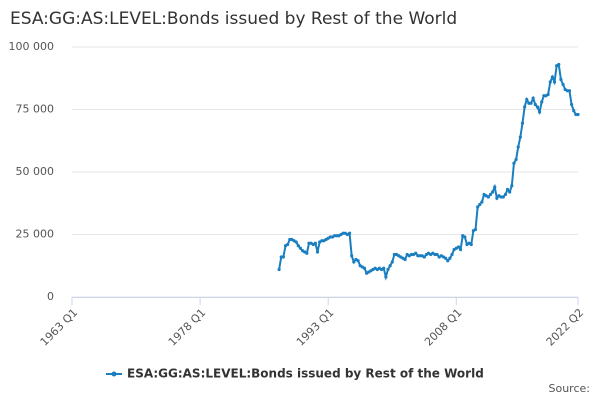 This screenshot has height=400, width=600. What do you see at coordinates (315, 327) in the screenshot?
I see `x-tick-label: 1993 Q1` at bounding box center [315, 327].